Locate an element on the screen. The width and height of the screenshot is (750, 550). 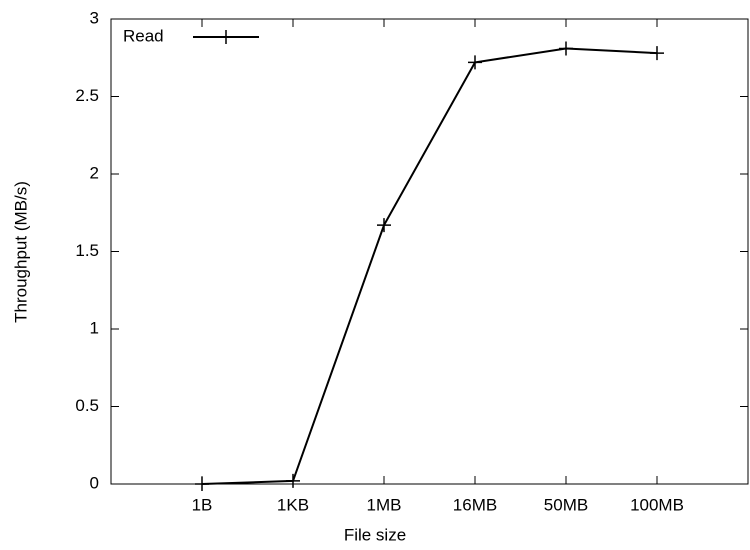
x-tick-label: 16MB is located at coordinates (475, 504).